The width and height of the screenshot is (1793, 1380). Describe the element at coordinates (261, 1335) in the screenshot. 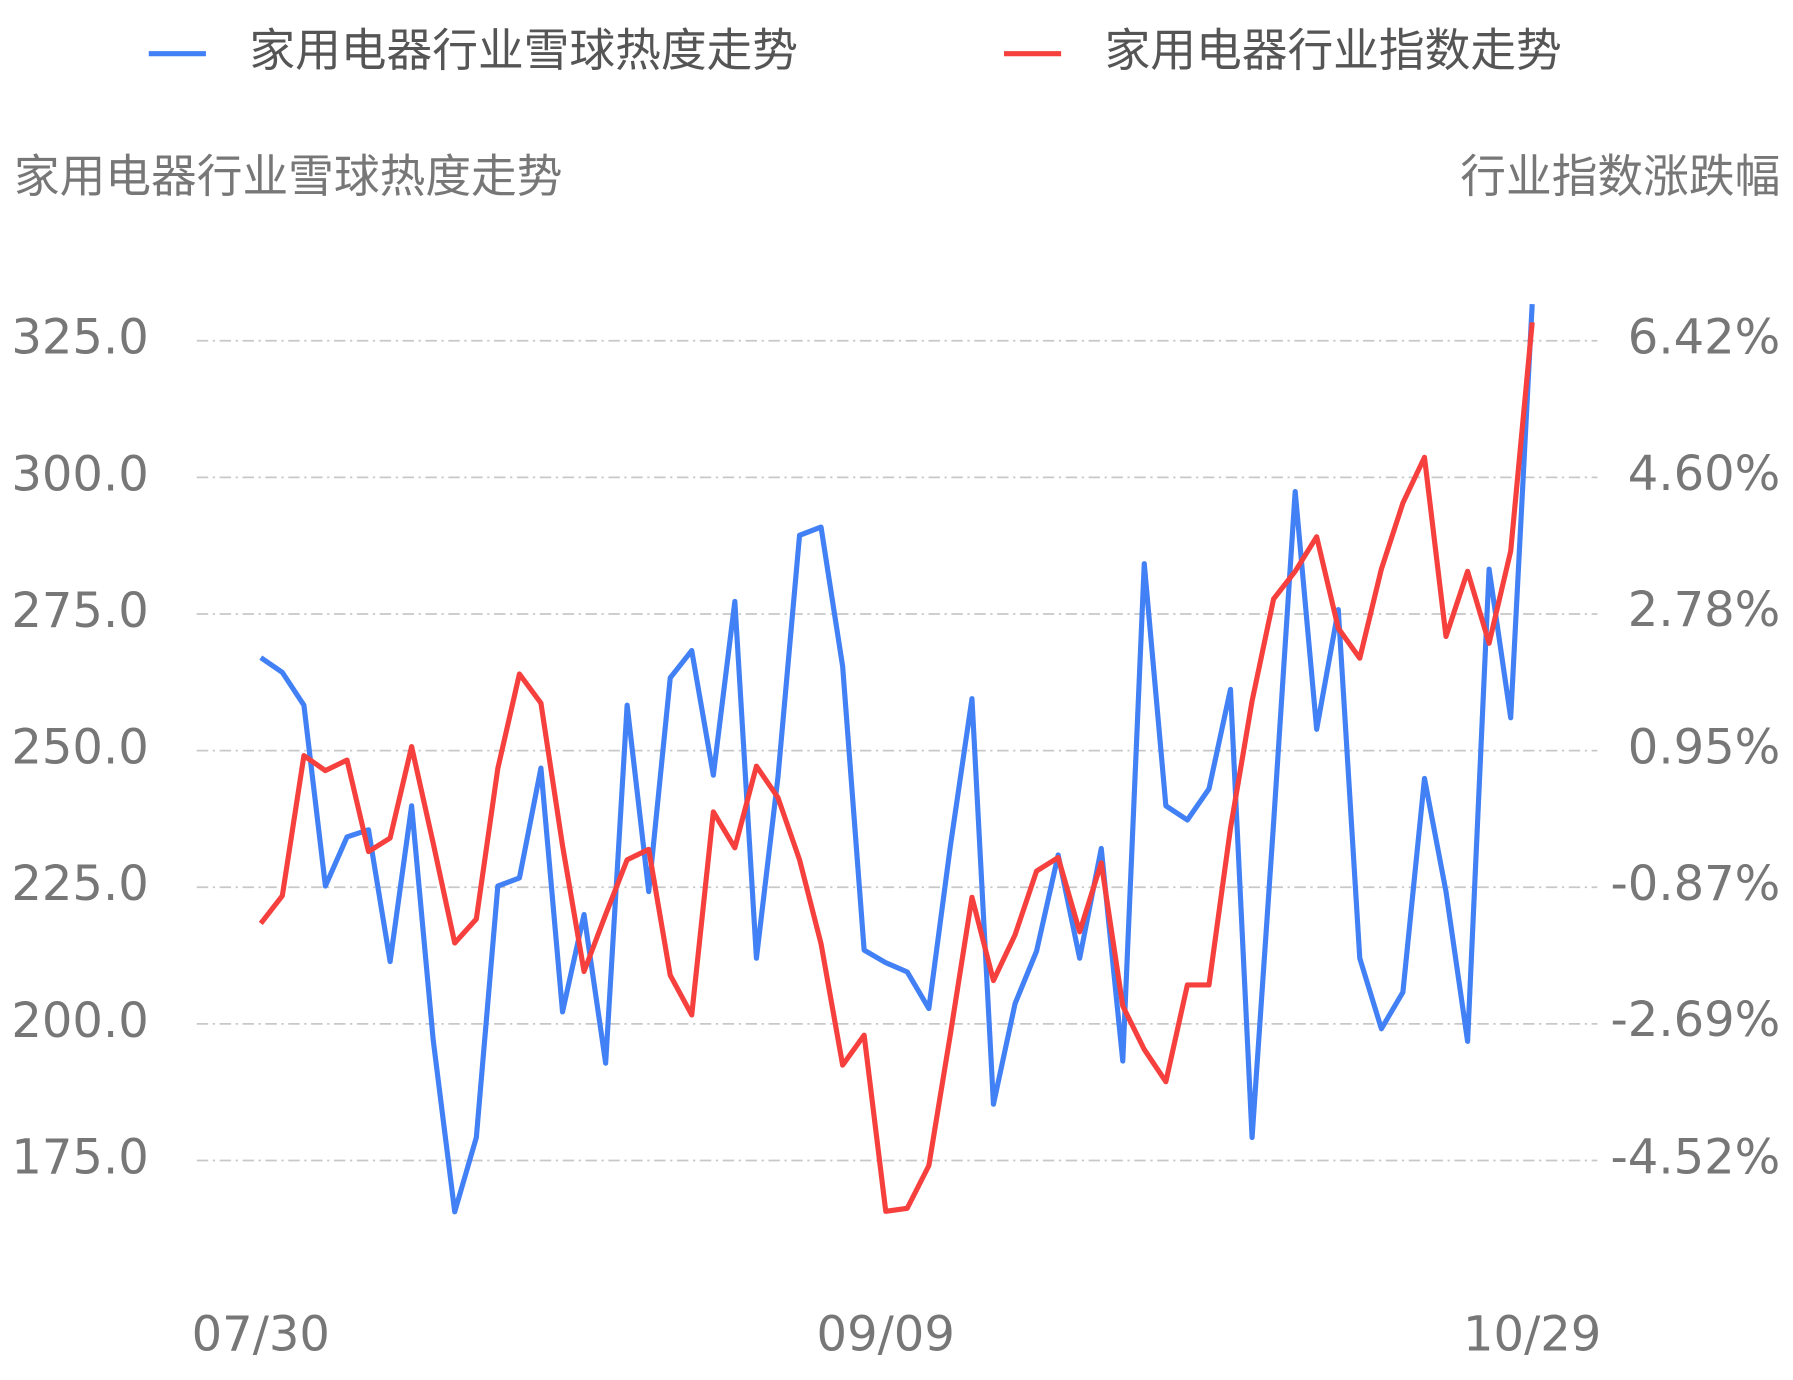

I see `x-tick-label: 07/30` at that location.